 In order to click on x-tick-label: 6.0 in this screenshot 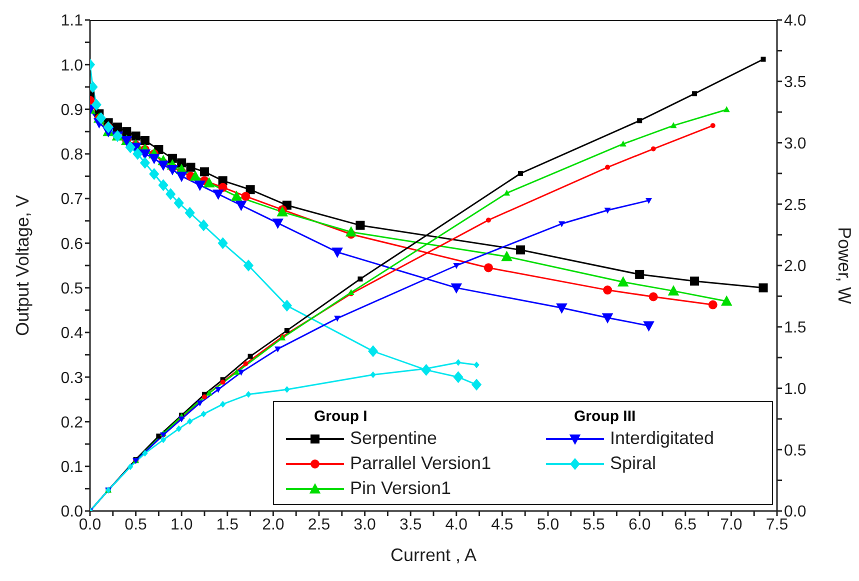, I will do `click(639, 525)`.